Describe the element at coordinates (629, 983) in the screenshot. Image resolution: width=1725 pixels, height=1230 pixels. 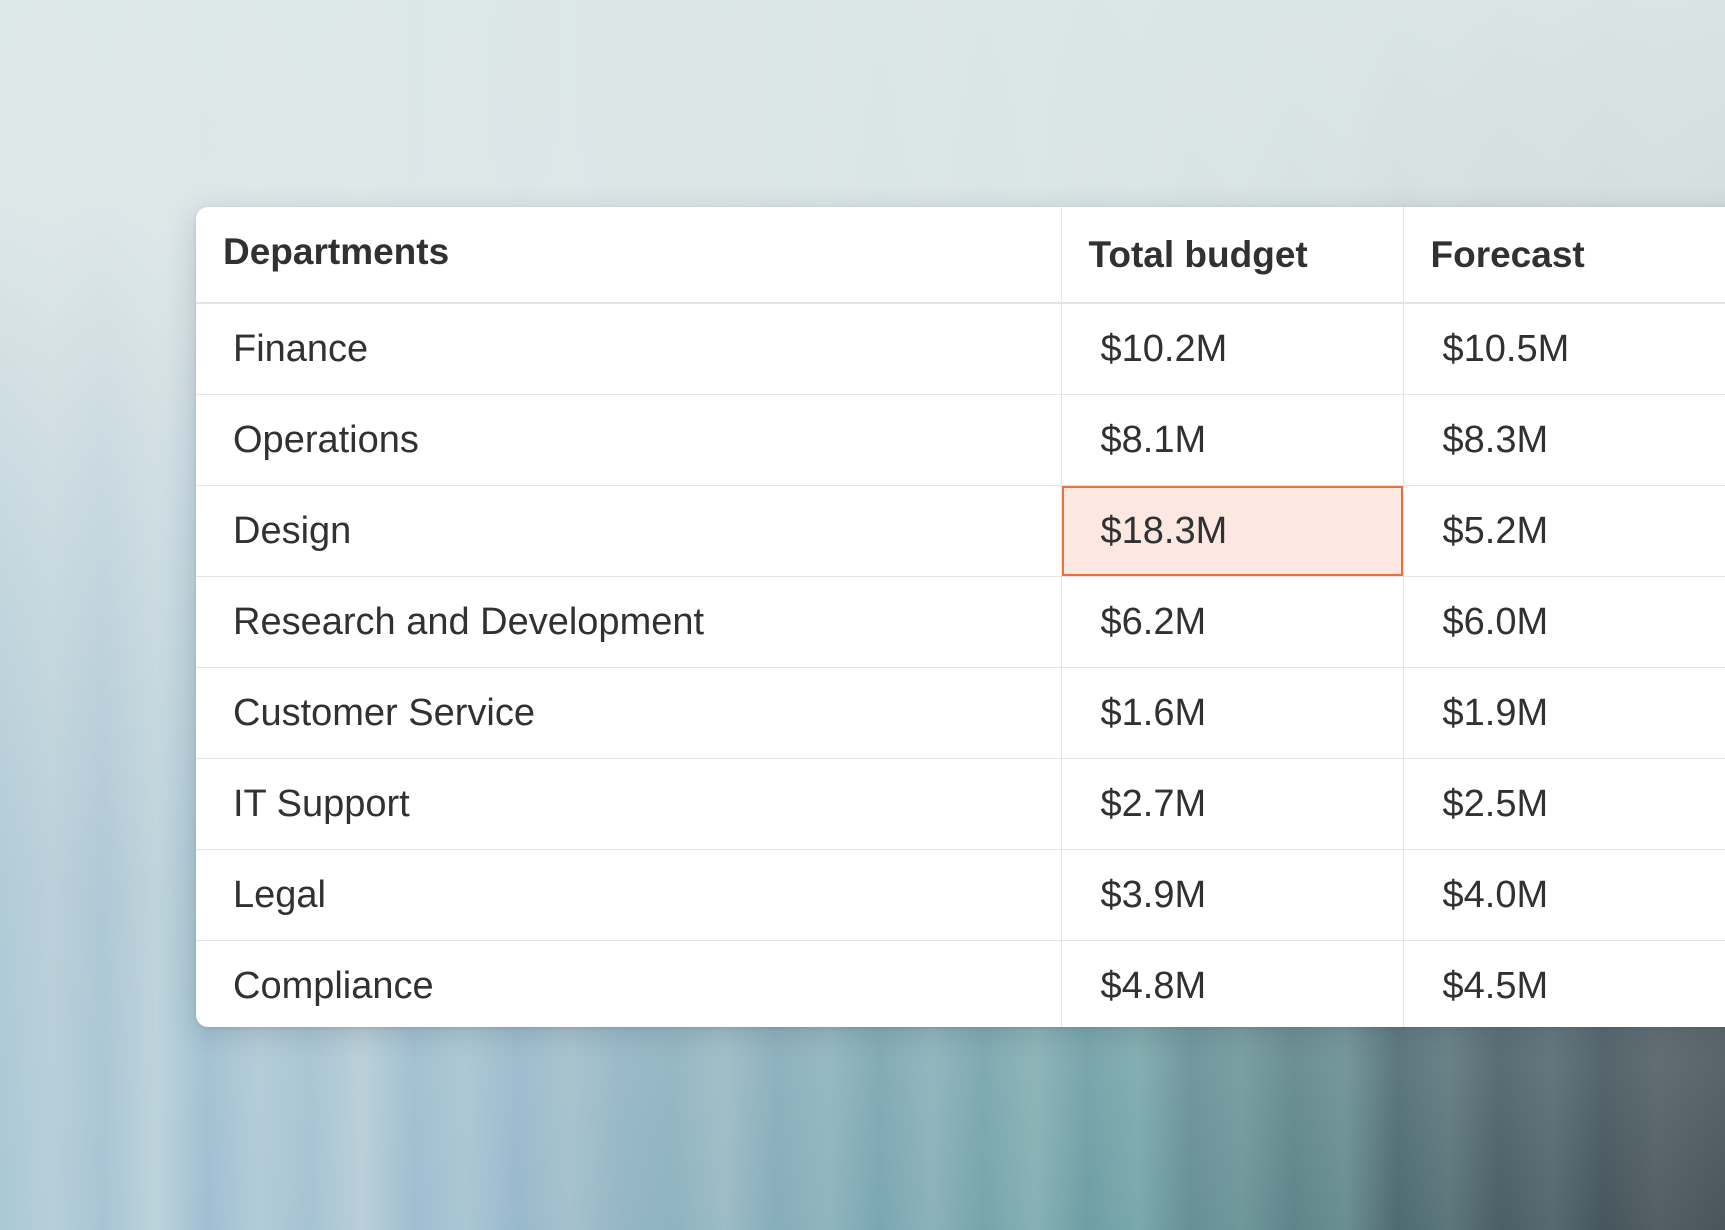
I see `department-cell: Compliance` at that location.